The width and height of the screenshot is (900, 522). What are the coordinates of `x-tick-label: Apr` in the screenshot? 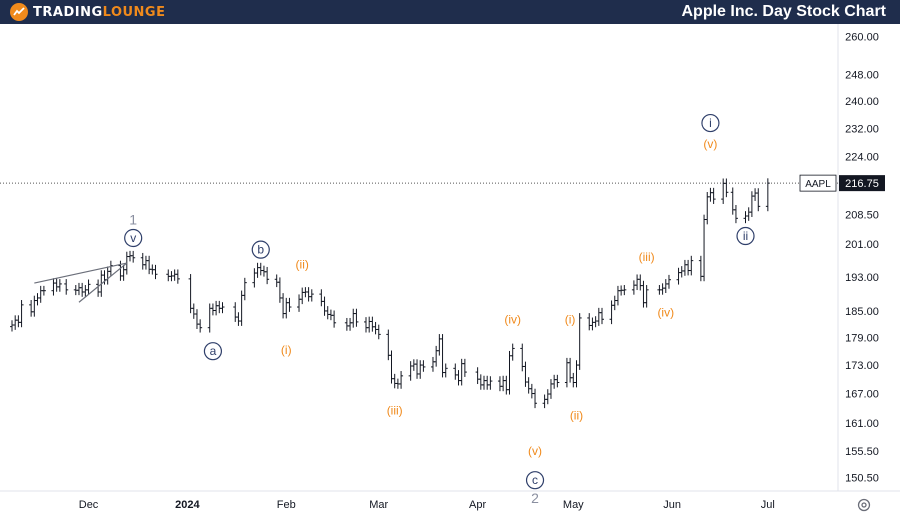 It's located at (477, 505).